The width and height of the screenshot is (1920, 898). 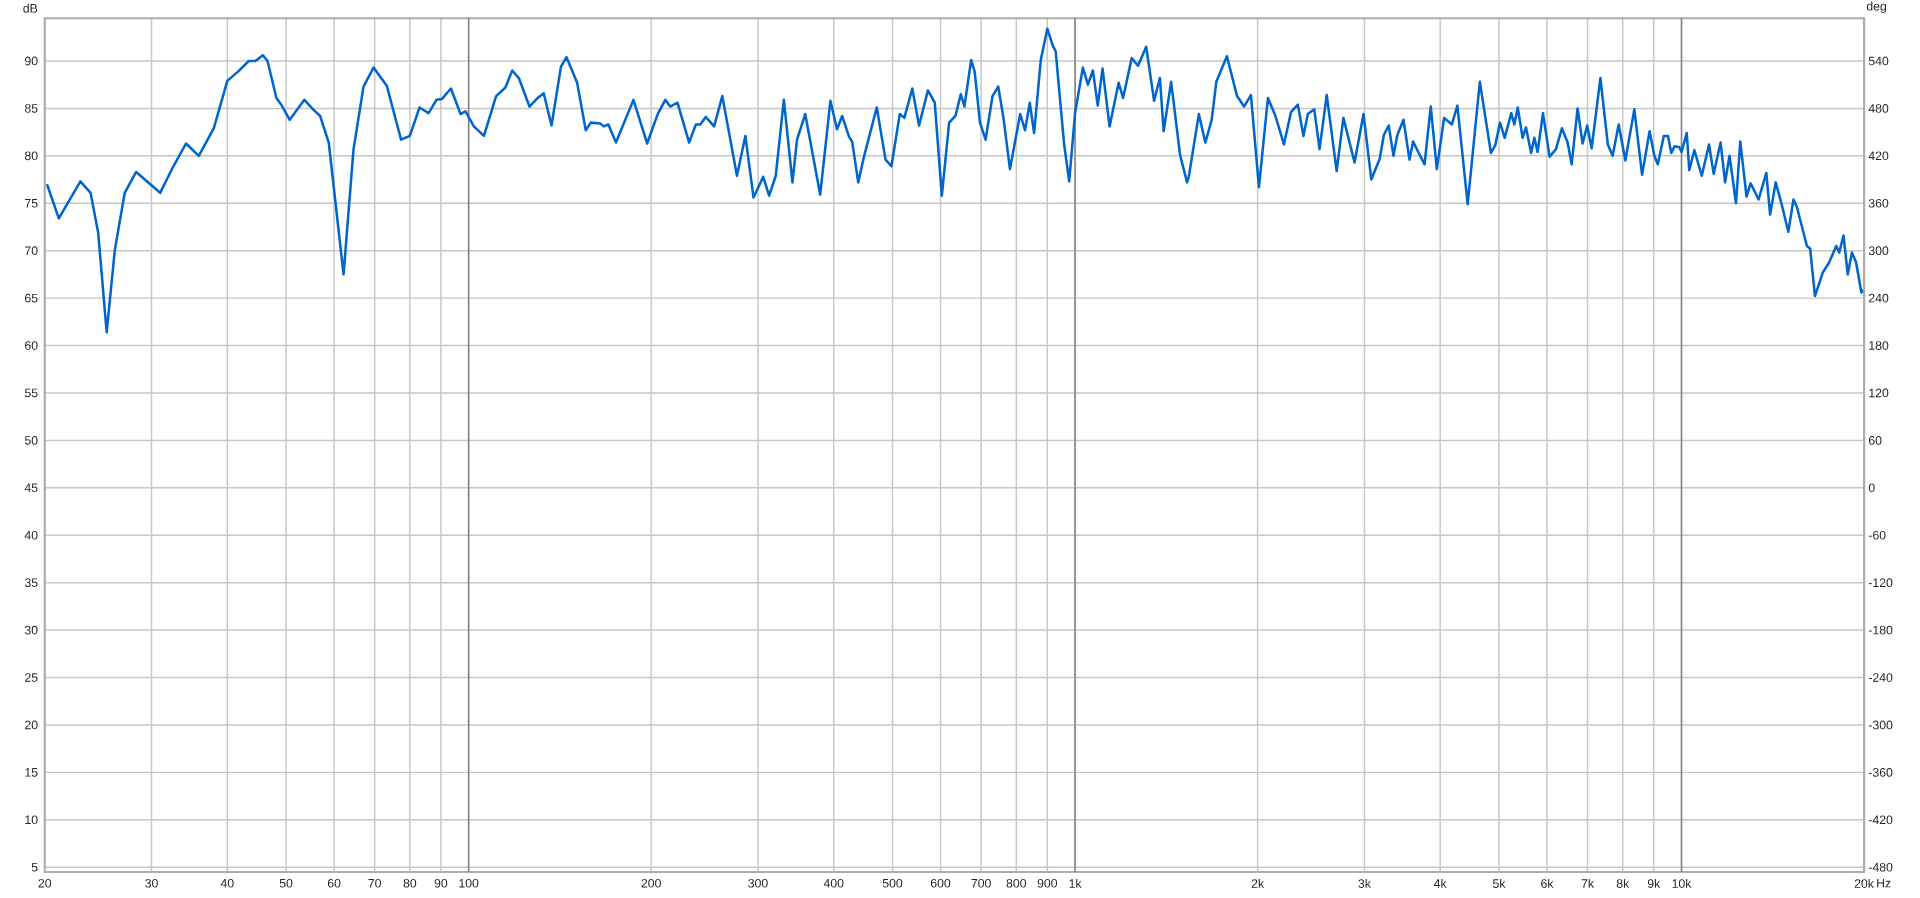 What do you see at coordinates (31, 61) in the screenshot?
I see `y-tick-label: 90` at bounding box center [31, 61].